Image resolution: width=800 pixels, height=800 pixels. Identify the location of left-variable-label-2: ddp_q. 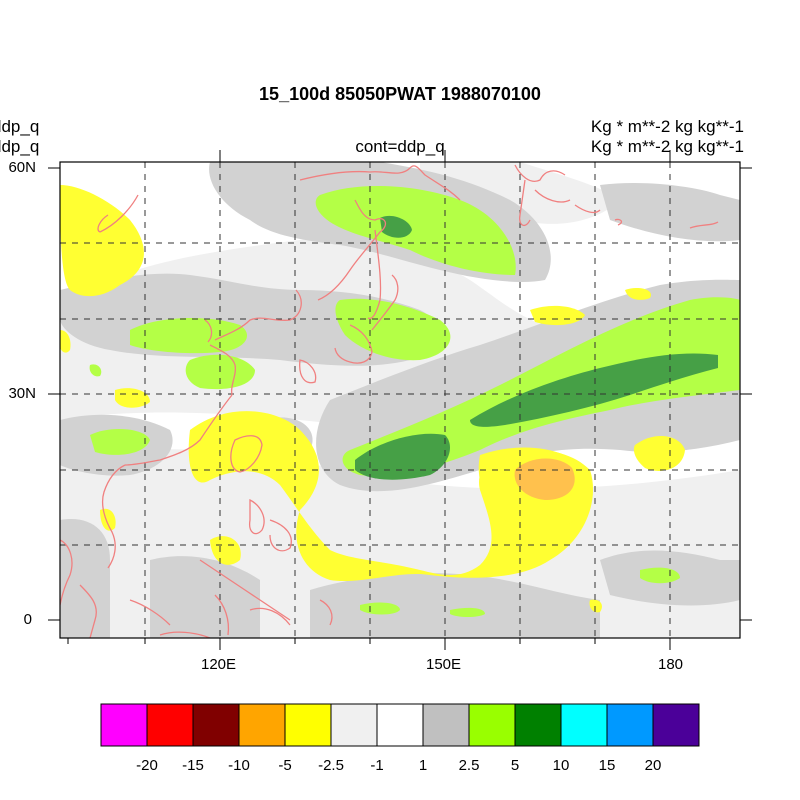
(20, 146).